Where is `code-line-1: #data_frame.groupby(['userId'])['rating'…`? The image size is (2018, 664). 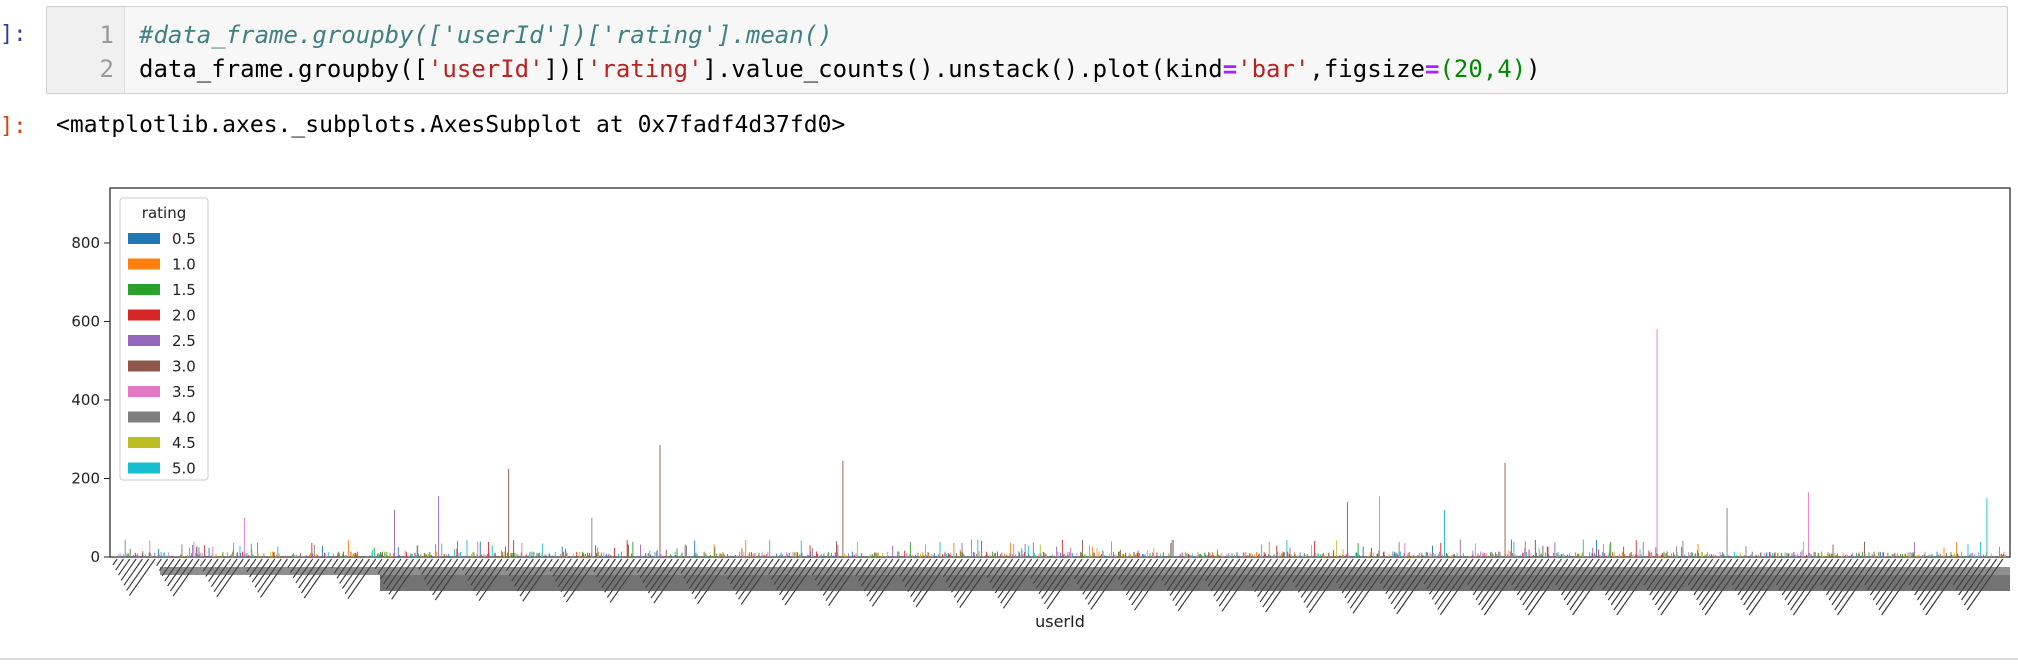
code-line-1: #data_frame.groupby(['userId'])['rating'… is located at coordinates (486, 35).